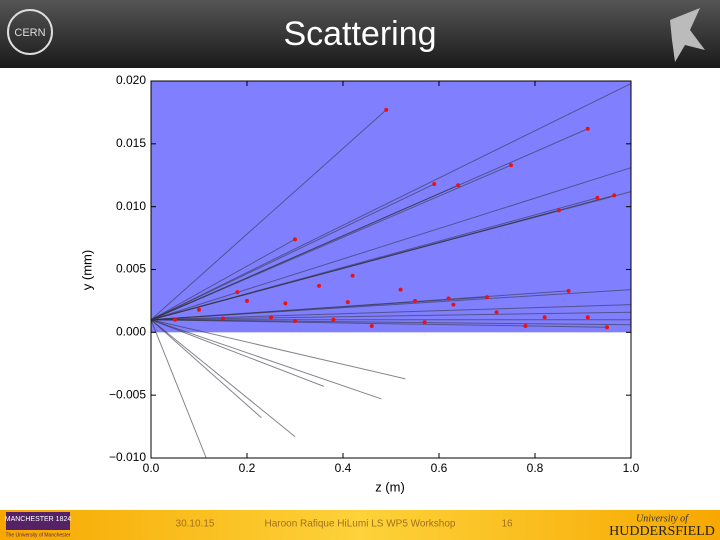 The height and width of the screenshot is (540, 720). I want to click on x-tick-label: 1.0, so click(631, 468).